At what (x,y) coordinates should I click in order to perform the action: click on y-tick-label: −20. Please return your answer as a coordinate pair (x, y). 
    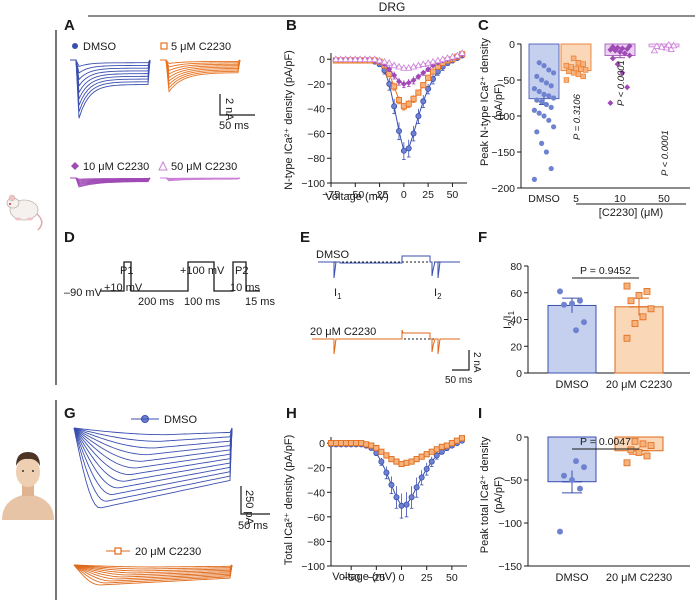
    Looking at the image, I should click on (316, 85).